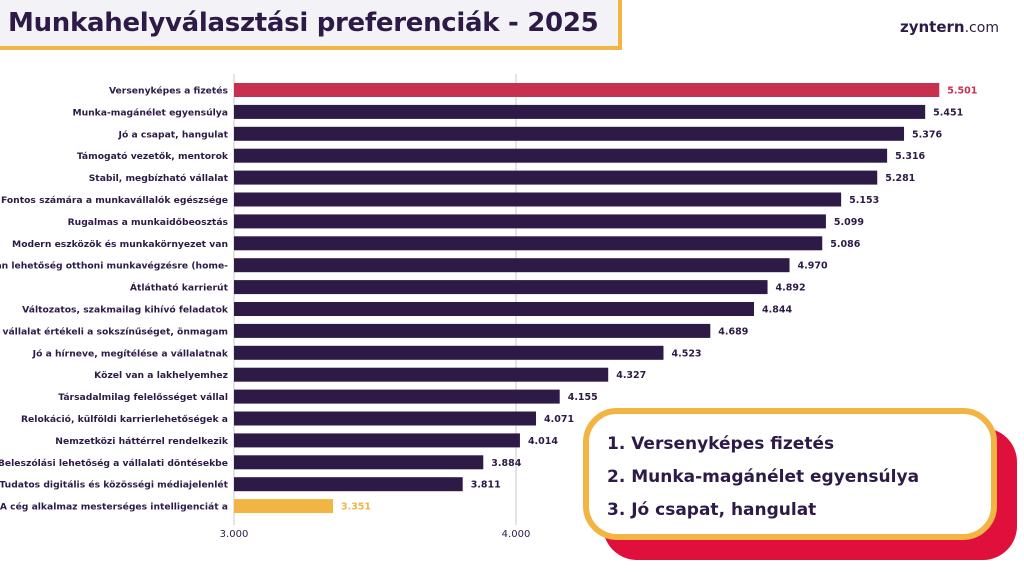 The height and width of the screenshot is (572, 1024). What do you see at coordinates (125, 310) in the screenshot?
I see `category-label: Változatos, szakmailag kihívó feladatok` at bounding box center [125, 310].